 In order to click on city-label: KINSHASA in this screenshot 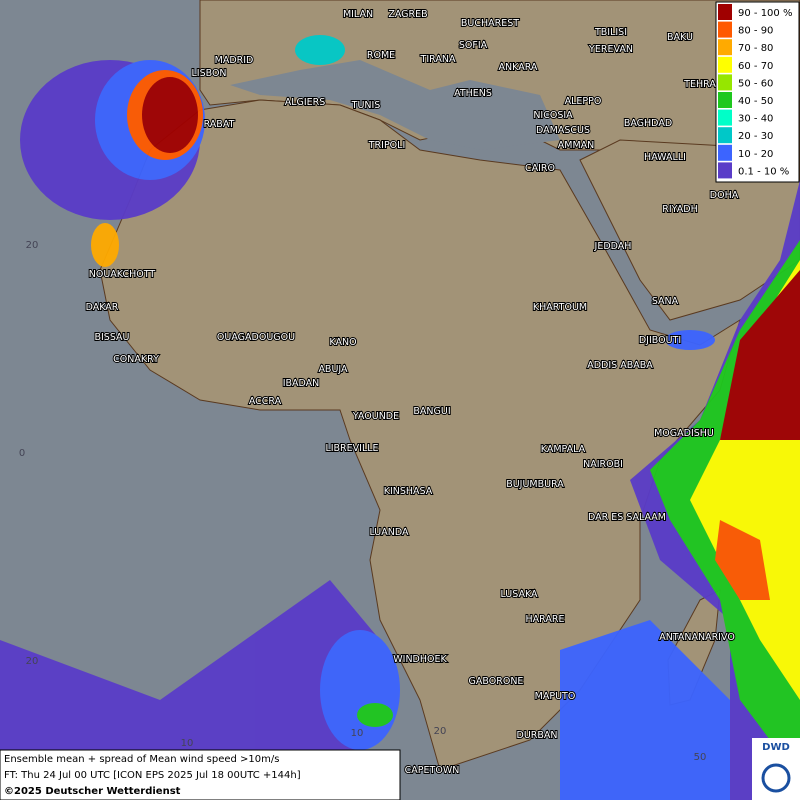, I will do `click(408, 491)`.